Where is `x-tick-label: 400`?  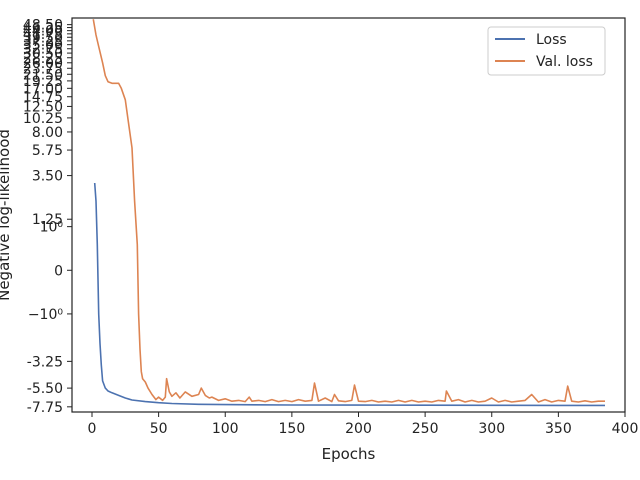
x-tick-label: 400 is located at coordinates (625, 429).